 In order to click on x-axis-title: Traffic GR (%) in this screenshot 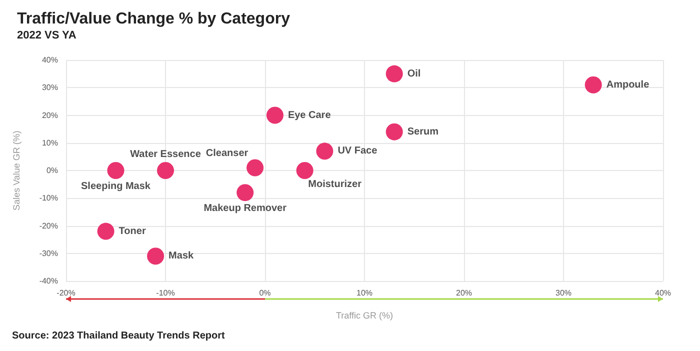, I will do `click(365, 315)`.